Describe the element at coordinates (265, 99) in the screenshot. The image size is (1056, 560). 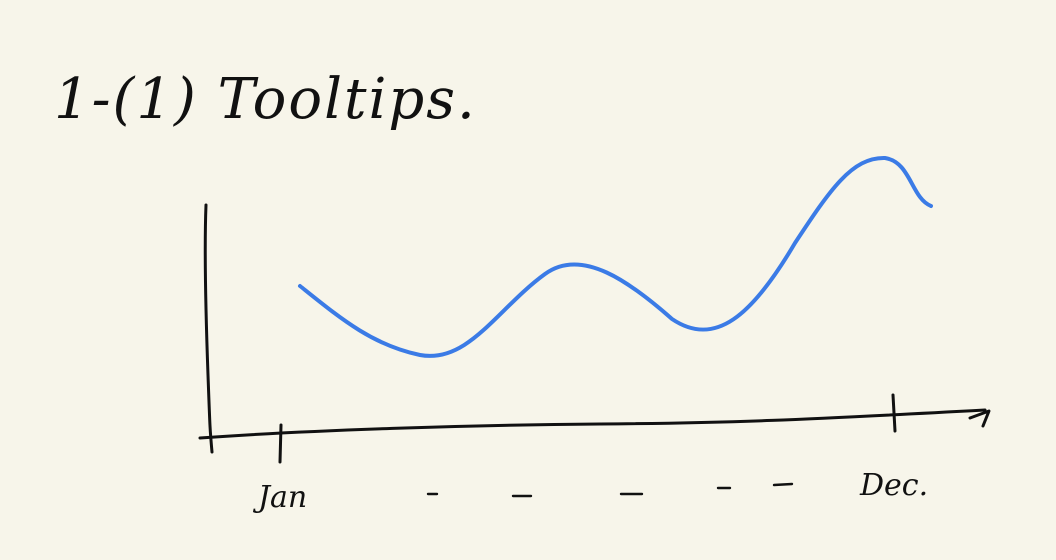
I see `sketch-title: 1-(1) Tooltips.` at that location.